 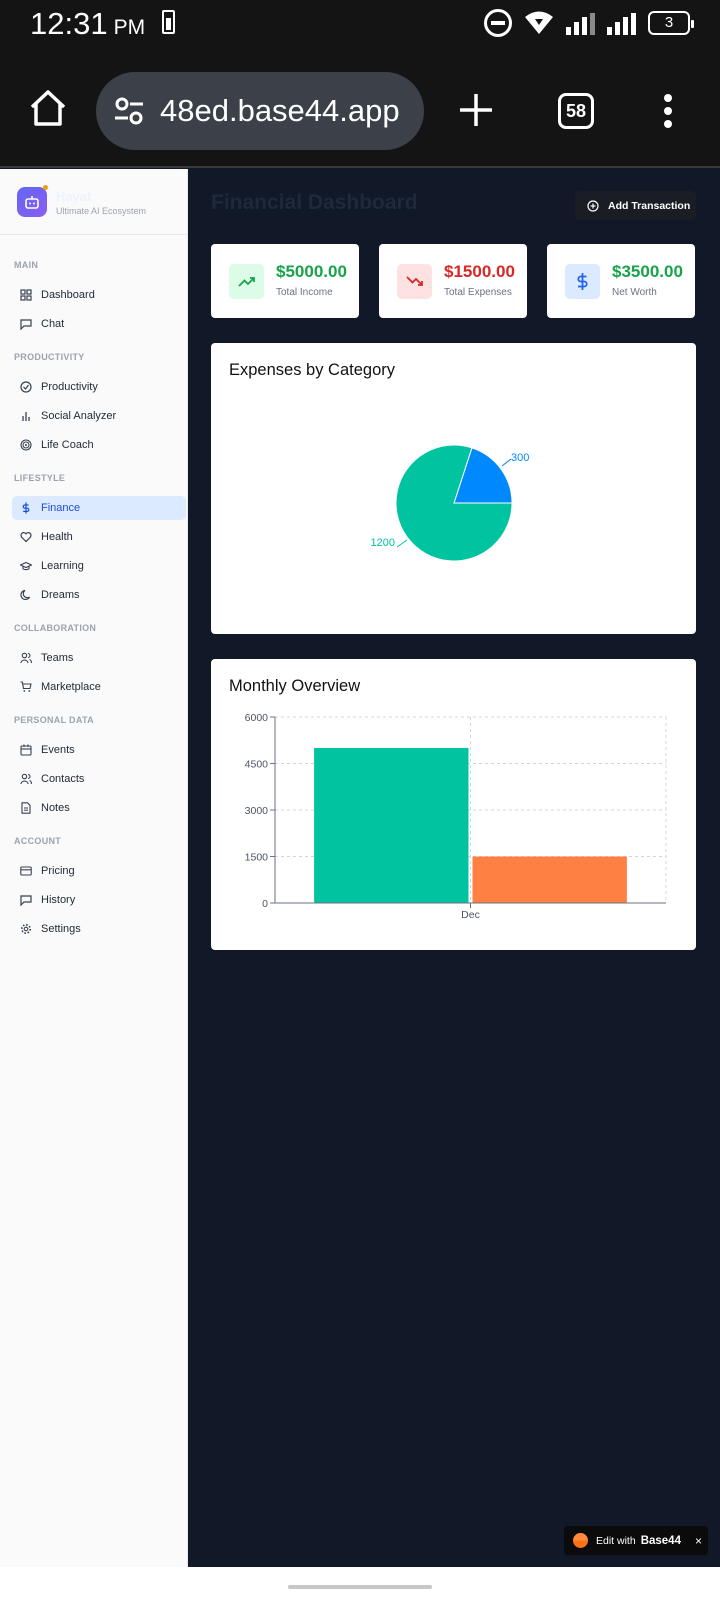 What do you see at coordinates (99, 537) in the screenshot?
I see `sidebar-item-health: Health` at bounding box center [99, 537].